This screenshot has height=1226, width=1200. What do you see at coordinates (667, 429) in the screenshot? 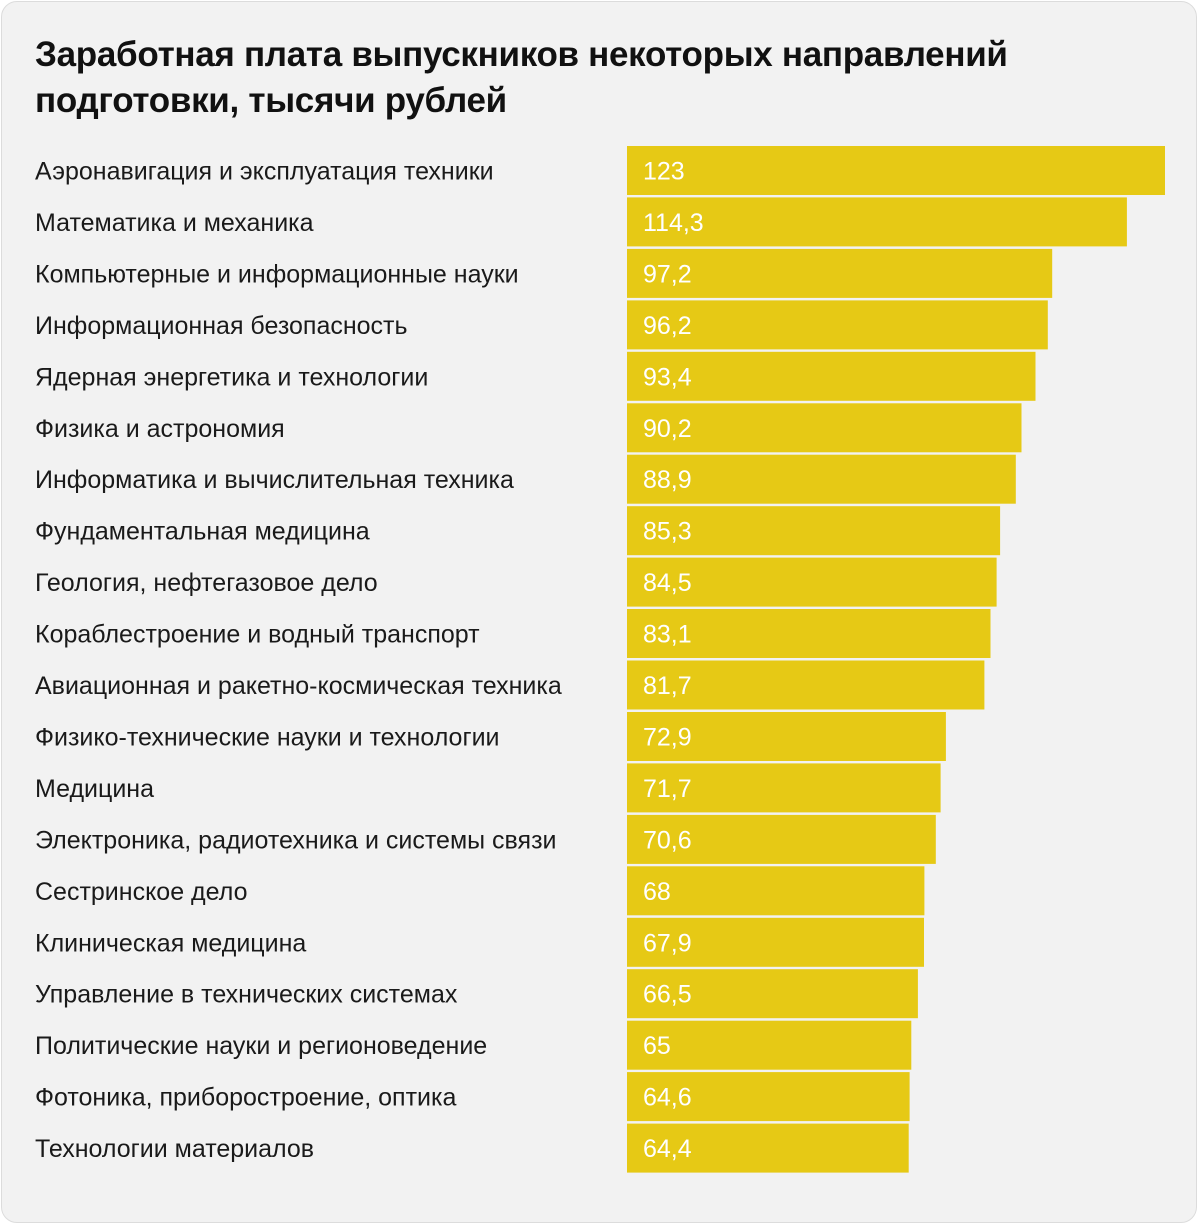
I see `bar-value-label: 90,2` at bounding box center [667, 429].